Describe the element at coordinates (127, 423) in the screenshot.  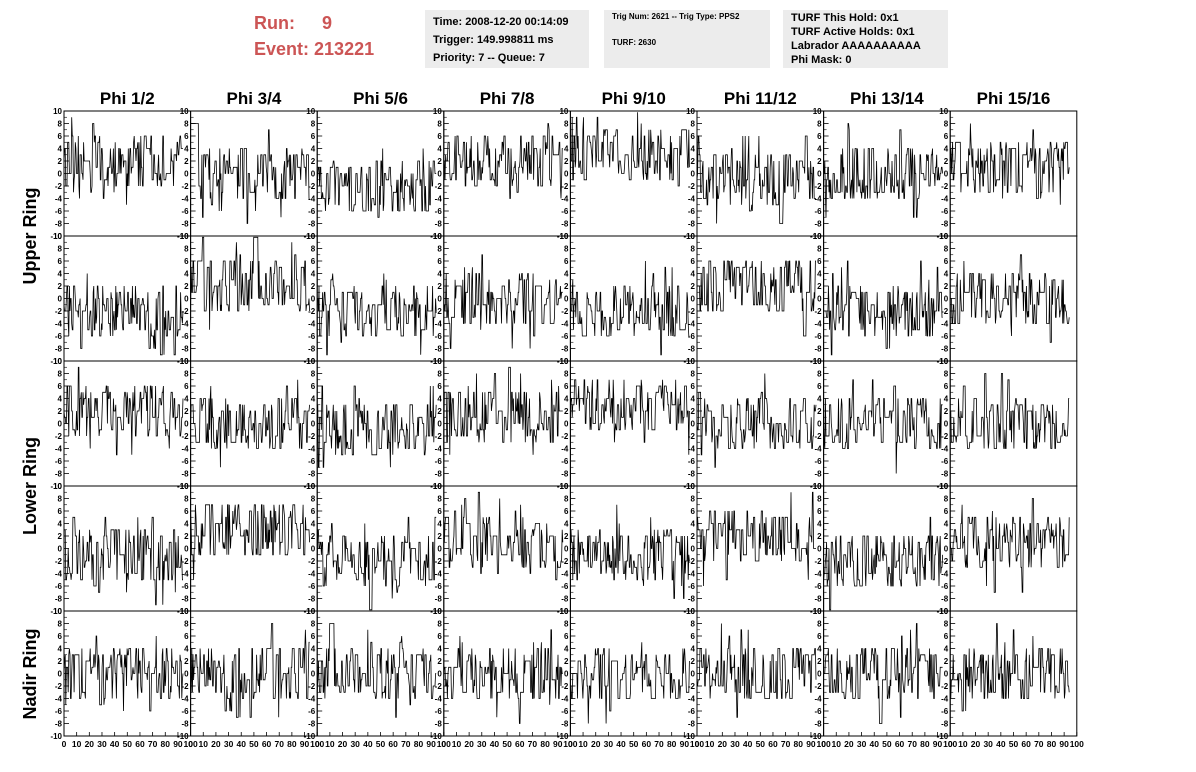
I see `panel-frame-r2-c0` at that location.